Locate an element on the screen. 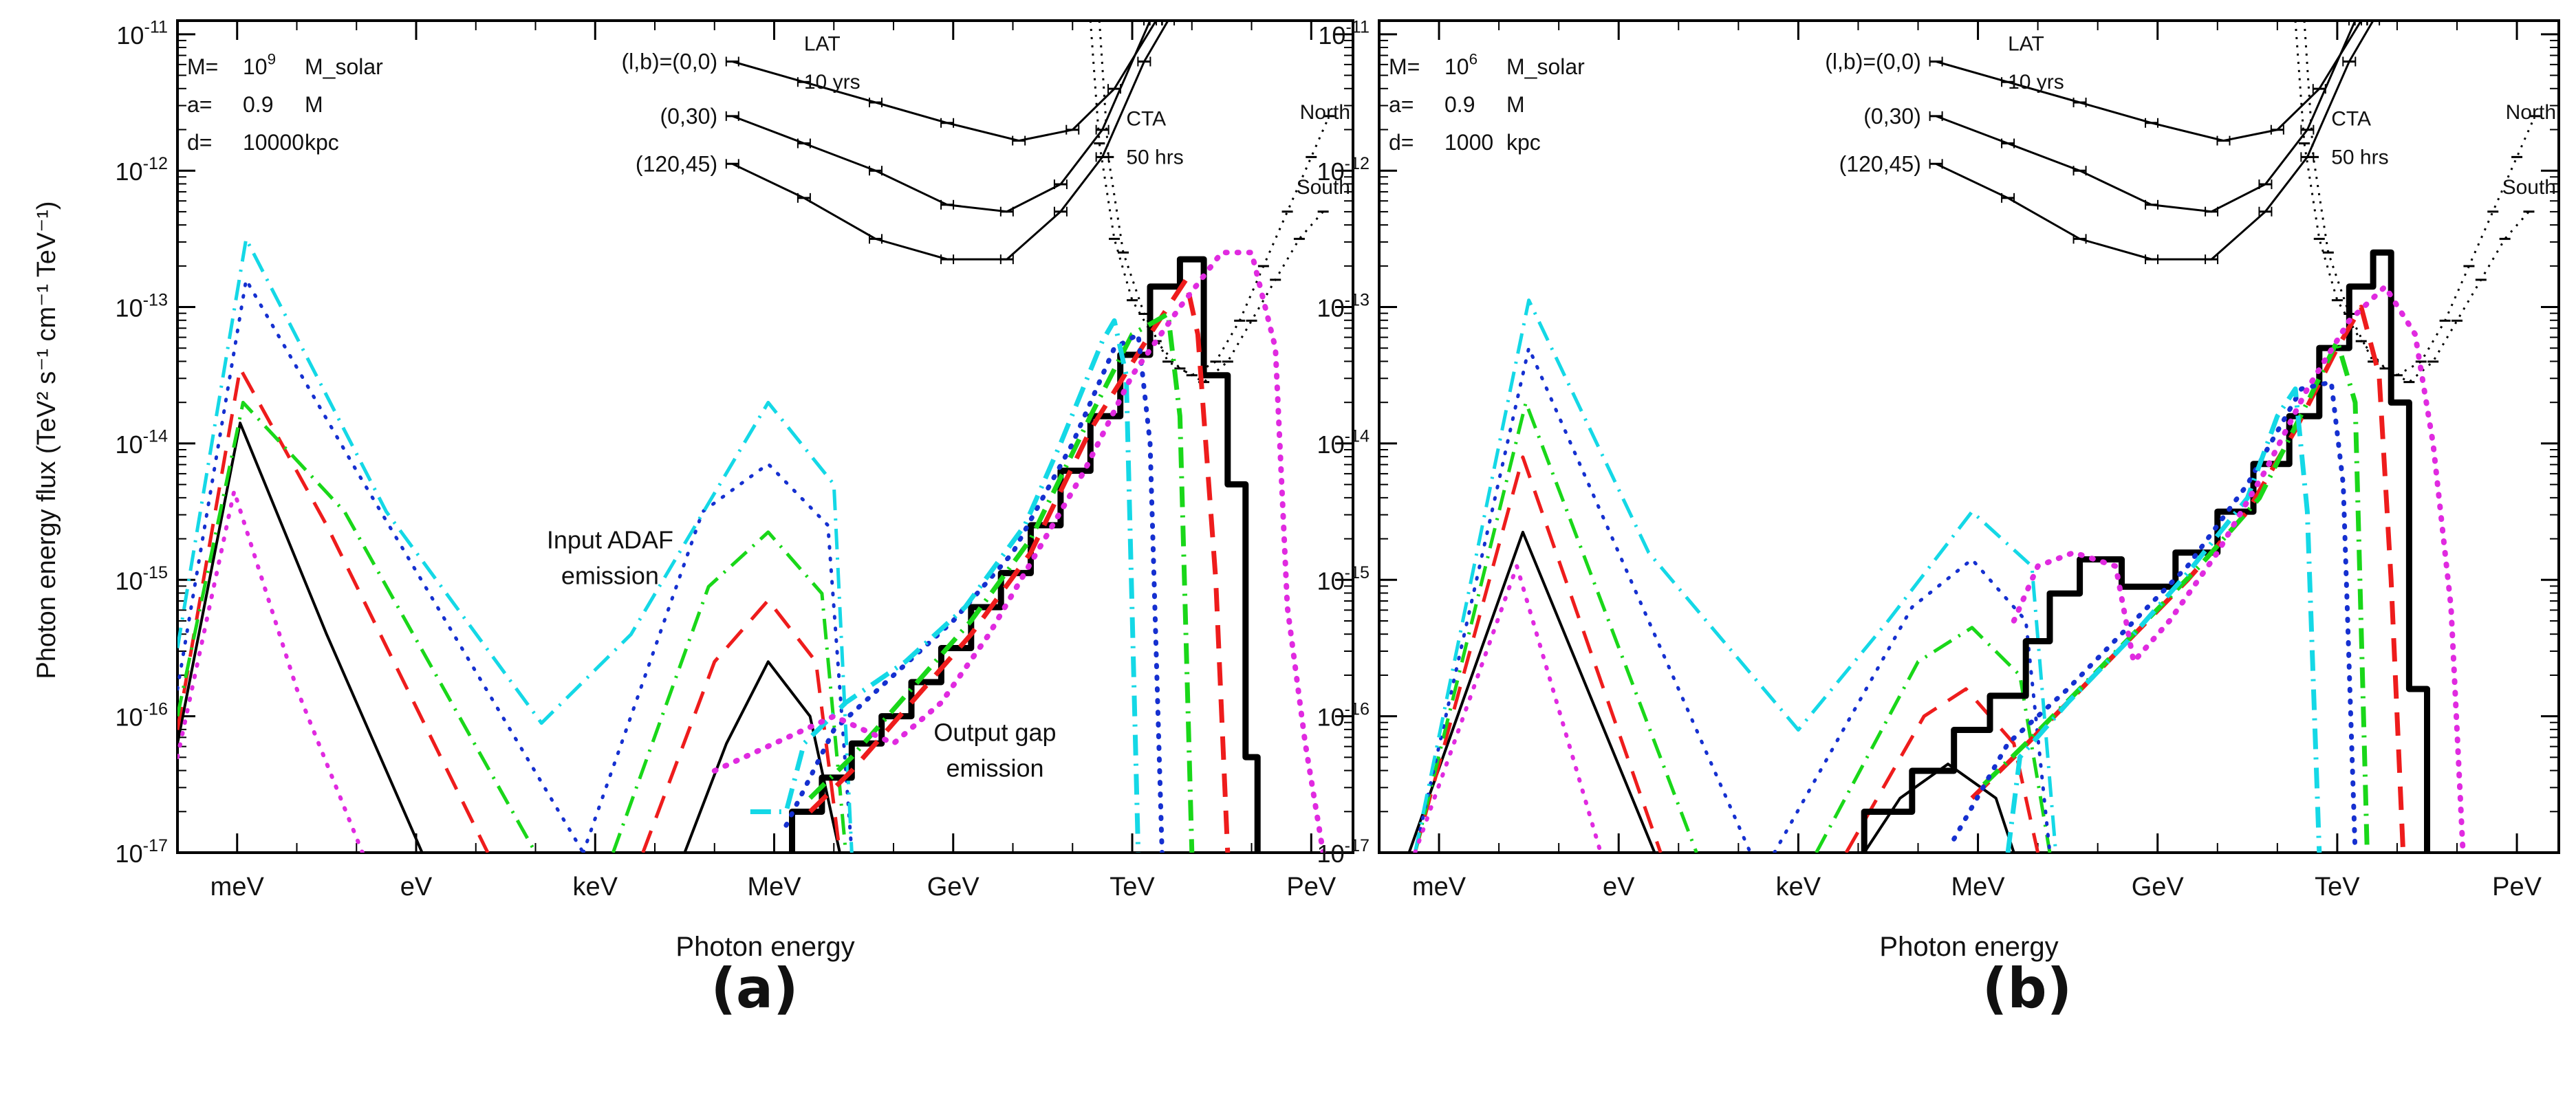 The width and height of the screenshot is (2576, 1116). param-key: a= is located at coordinates (1401, 104).